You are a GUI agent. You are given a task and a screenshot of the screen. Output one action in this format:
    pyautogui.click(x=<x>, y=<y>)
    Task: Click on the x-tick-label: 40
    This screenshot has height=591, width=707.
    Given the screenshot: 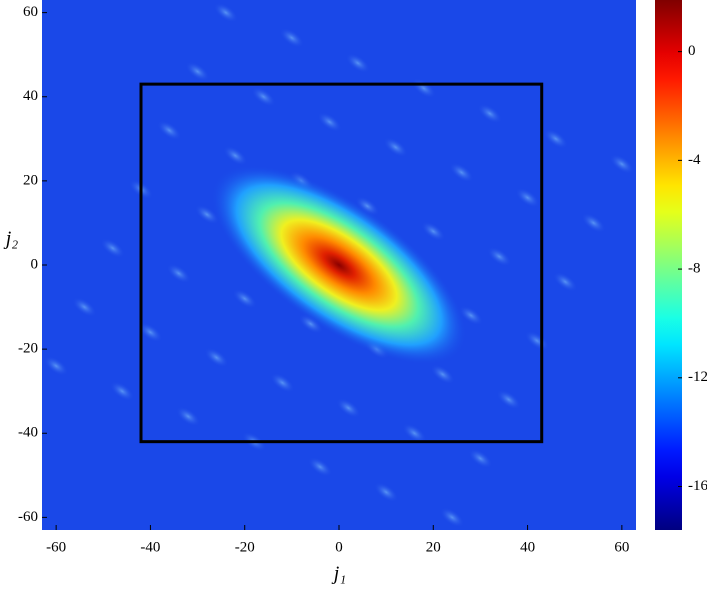 What is the action you would take?
    pyautogui.click(x=527, y=547)
    